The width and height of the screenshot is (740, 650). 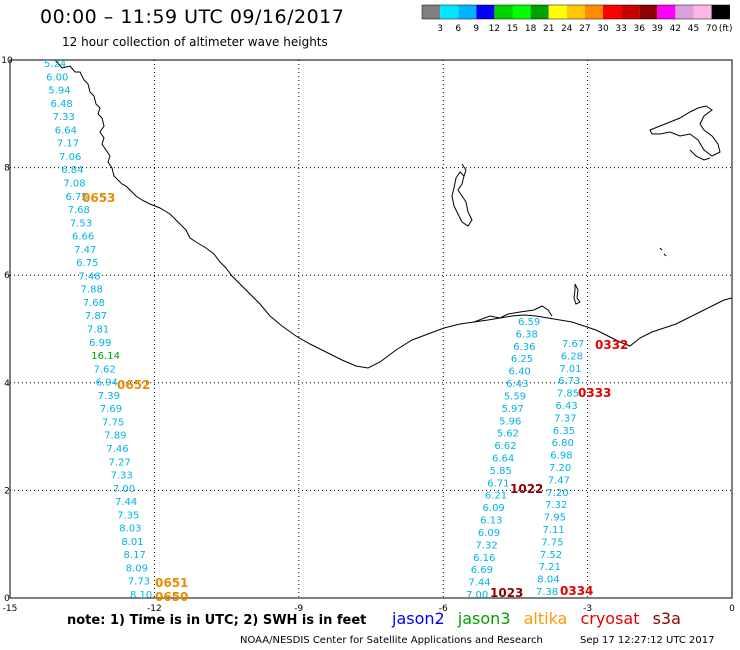 What do you see at coordinates (484, 558) in the screenshot?
I see `swh-value: 6.16` at bounding box center [484, 558].